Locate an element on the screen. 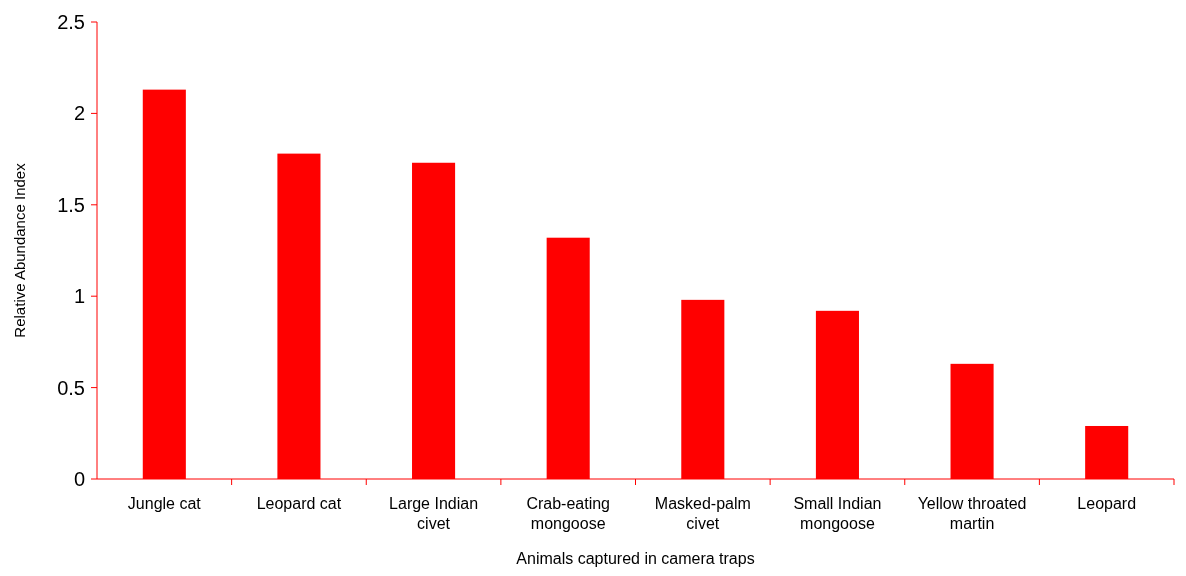 The image size is (1186, 576). x-tick-label: Masked-palm civet is located at coordinates (702, 513).